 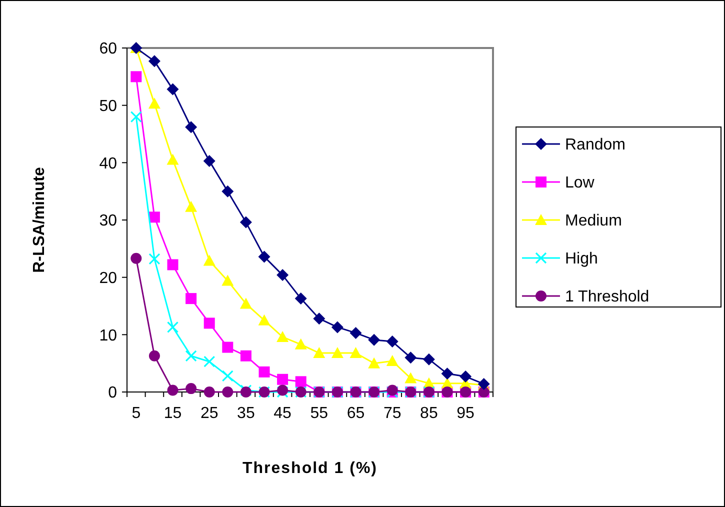 What do you see at coordinates (580, 183) in the screenshot?
I see `legend-label: Low` at bounding box center [580, 183].